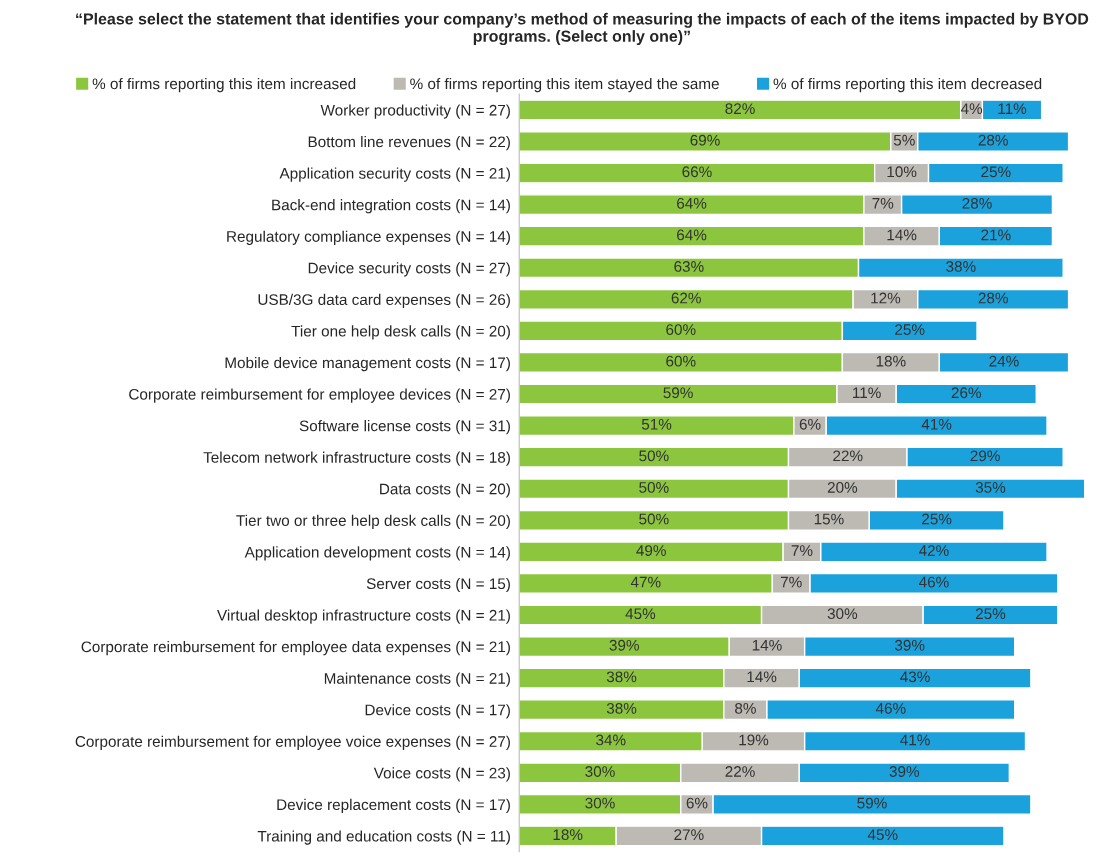 The height and width of the screenshot is (856, 1119). I want to click on data-label: 49%, so click(651, 550).